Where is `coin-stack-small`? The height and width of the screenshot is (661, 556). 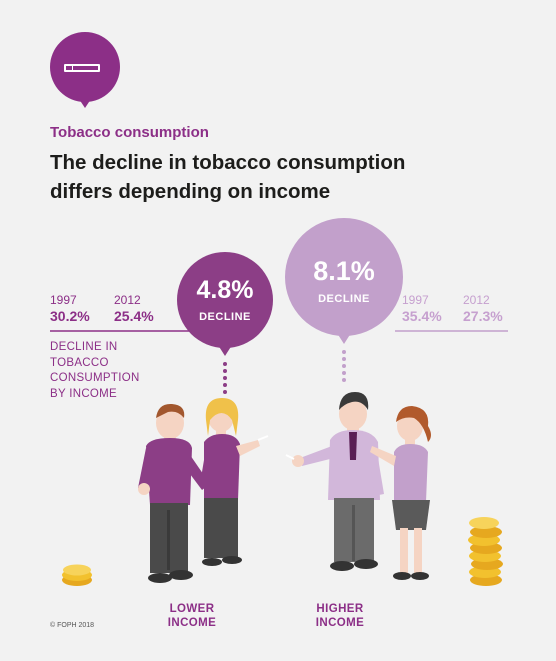
coin-stack-small is located at coordinates (77, 575).